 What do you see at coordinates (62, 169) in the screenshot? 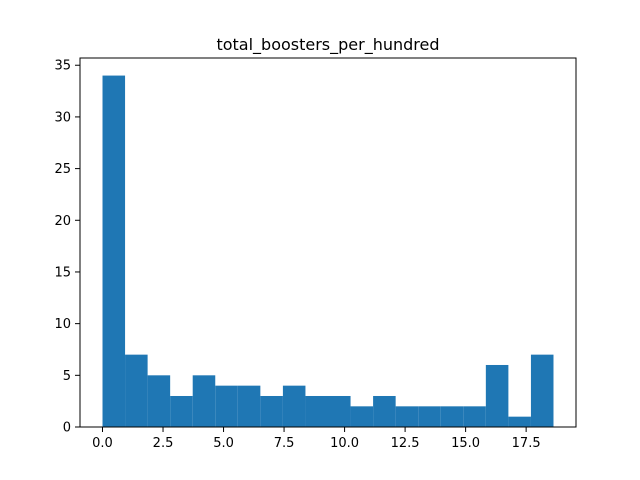
I see `y-tick-label: 25` at bounding box center [62, 169].